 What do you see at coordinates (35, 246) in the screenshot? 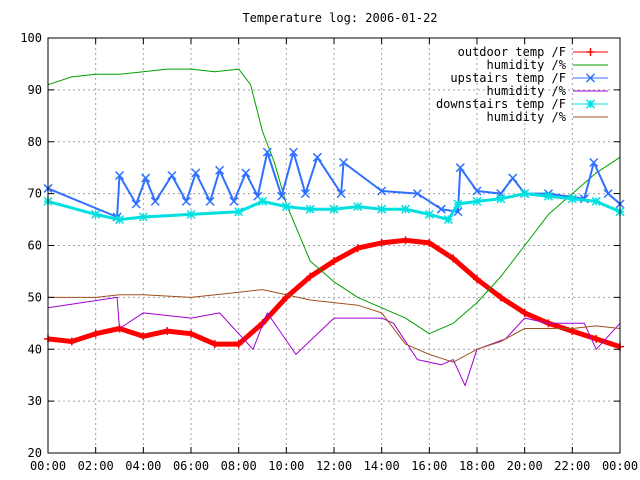
I see `y-tick-label: 60` at bounding box center [35, 246].